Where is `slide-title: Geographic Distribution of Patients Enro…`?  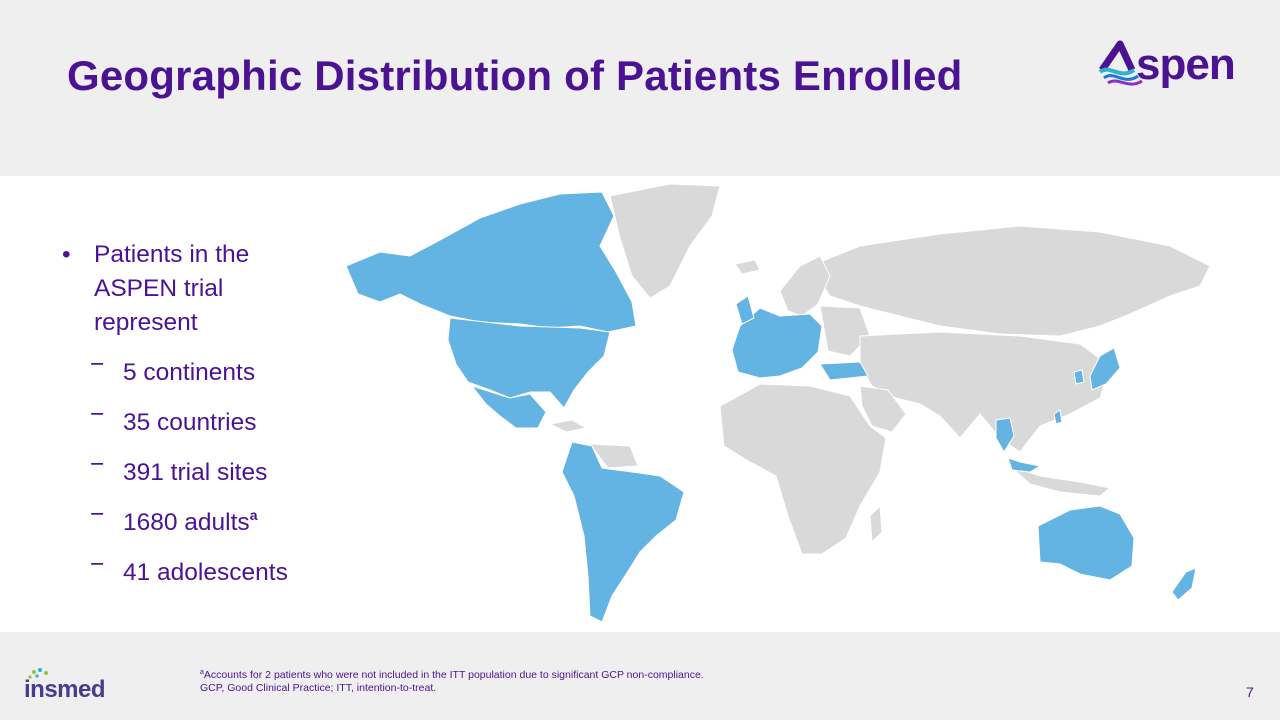 slide-title: Geographic Distribution of Patients Enro… is located at coordinates (515, 75).